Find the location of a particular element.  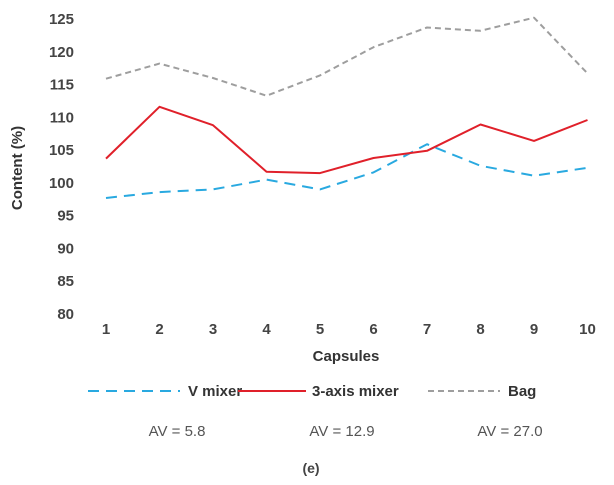

y-tick-label: 125 is located at coordinates (61, 19).